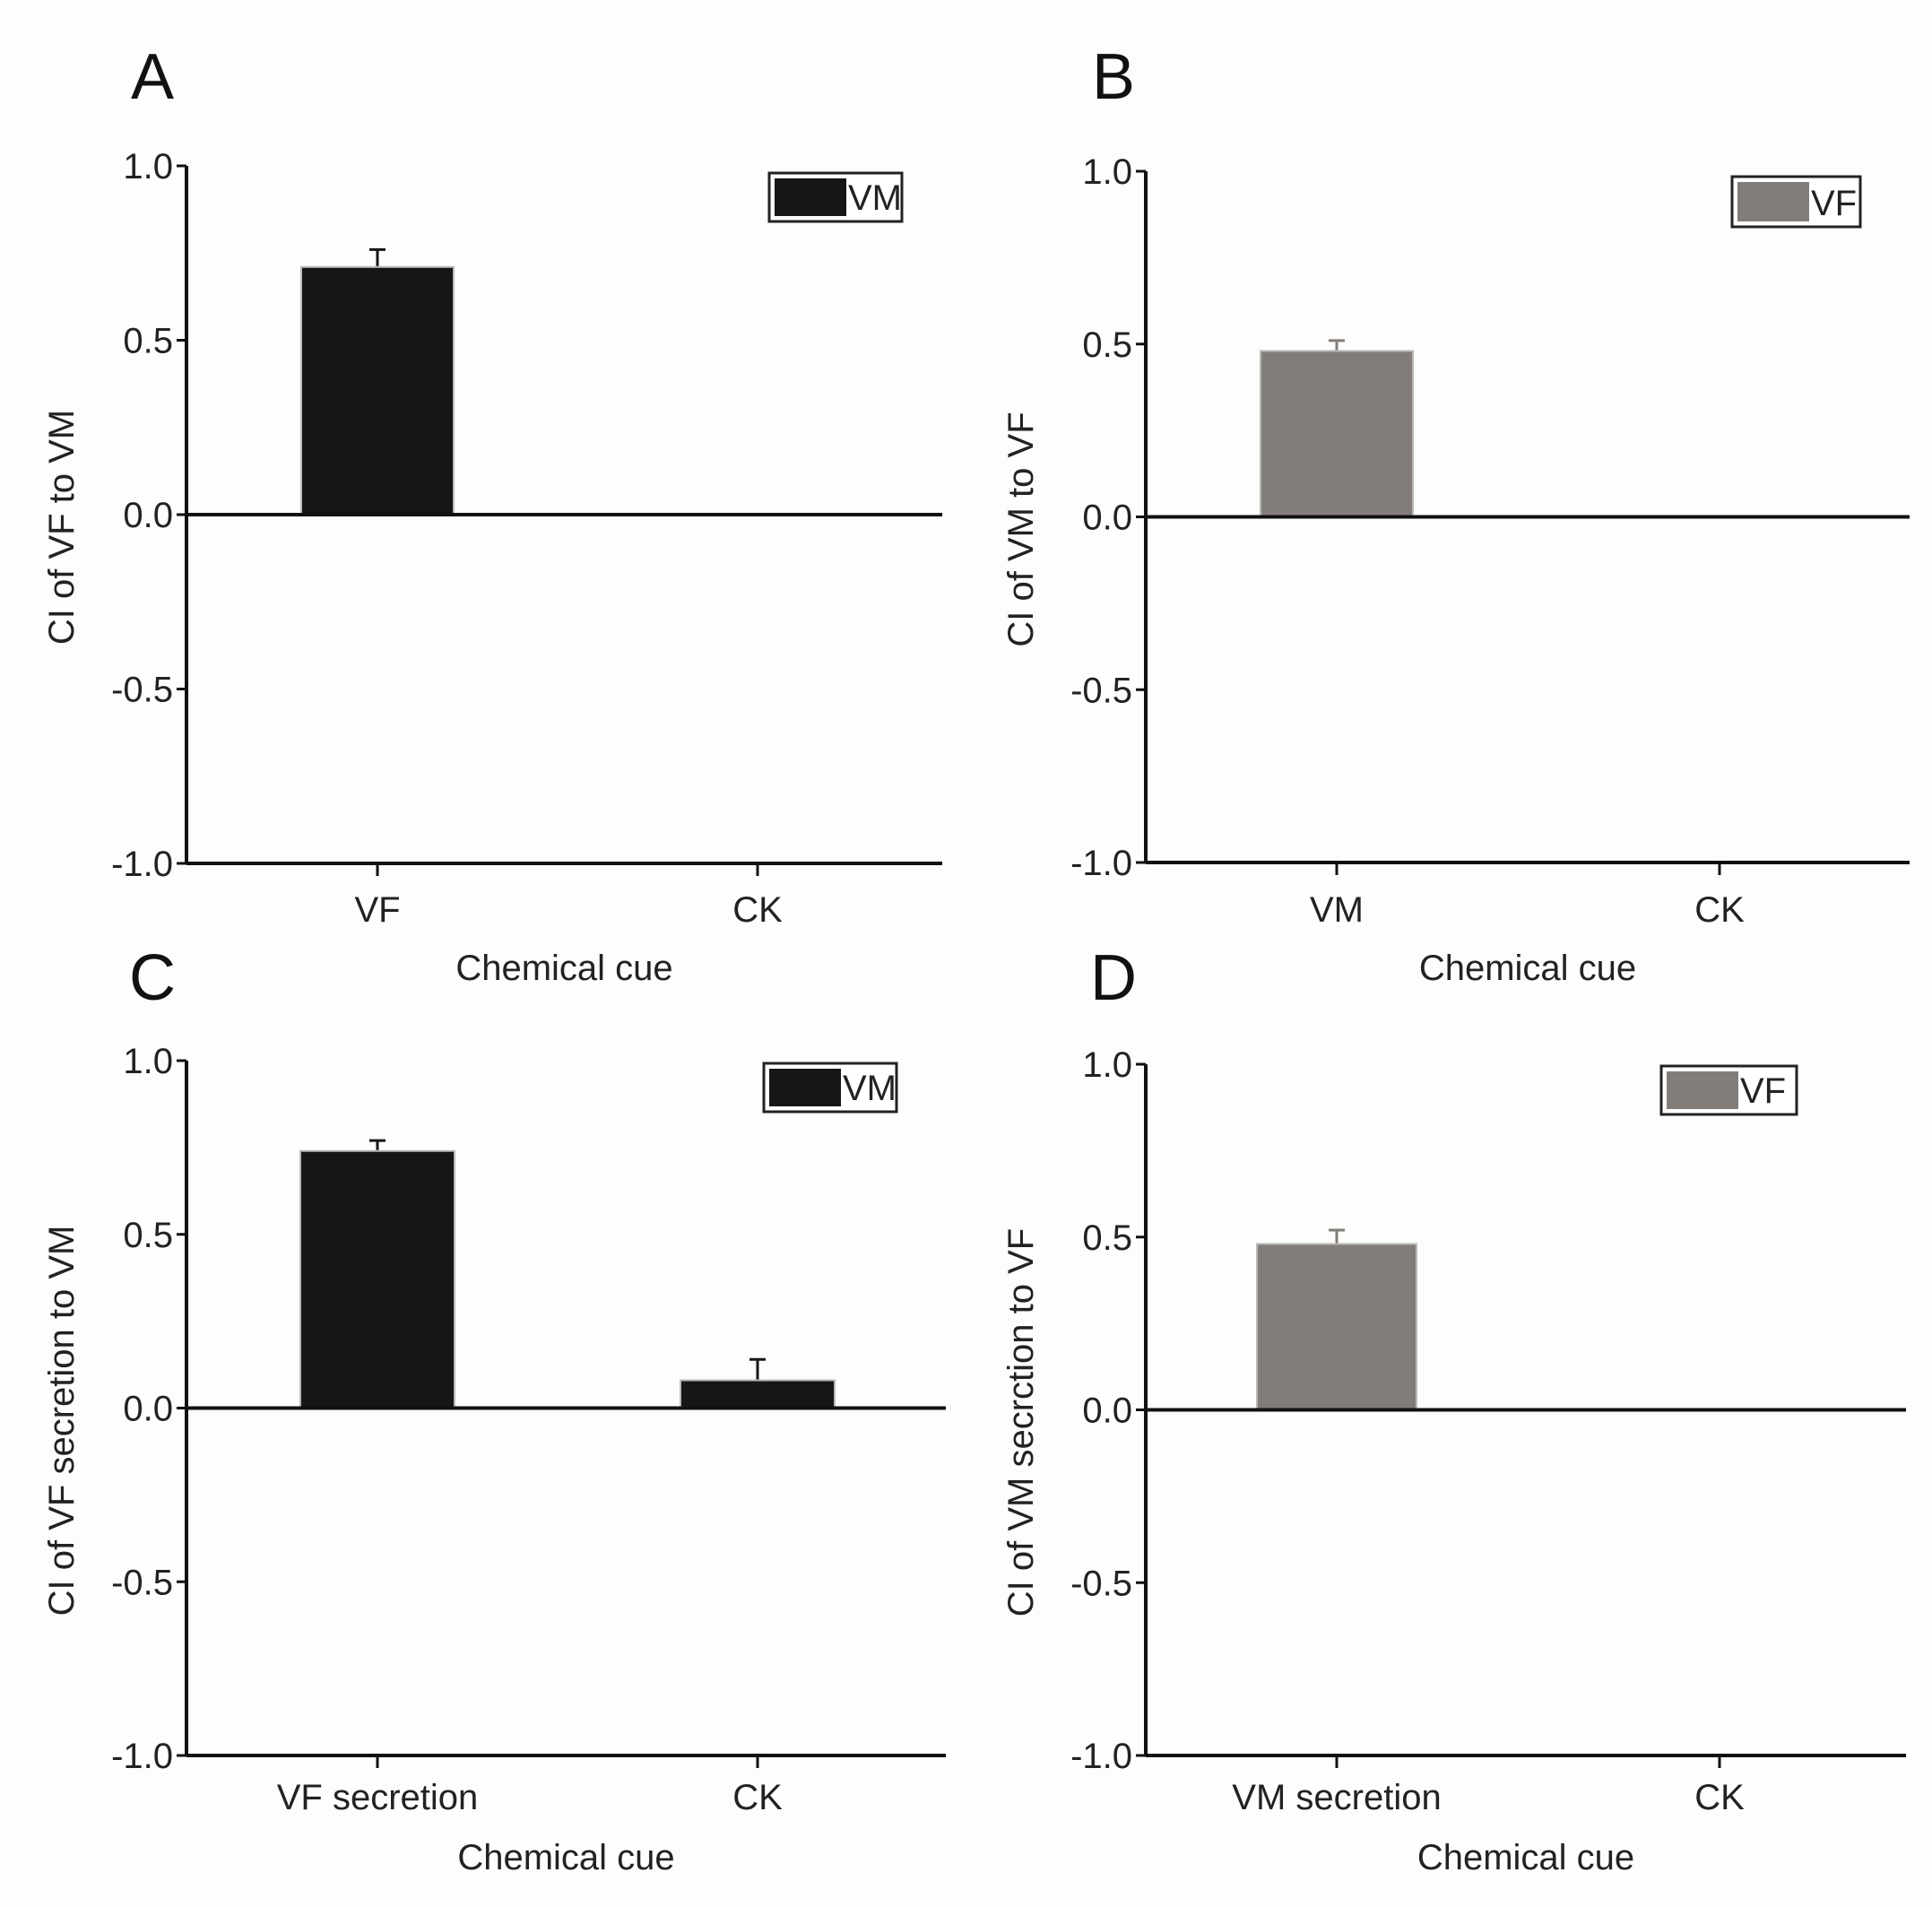 The height and width of the screenshot is (1907, 1932). What do you see at coordinates (377, 391) in the screenshot?
I see `bar-vf` at bounding box center [377, 391].